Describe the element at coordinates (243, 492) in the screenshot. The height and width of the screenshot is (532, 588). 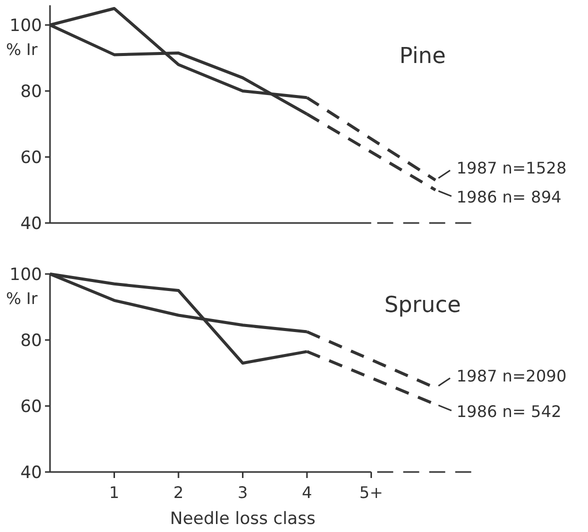
I see `x-tick-label: 3` at that location.